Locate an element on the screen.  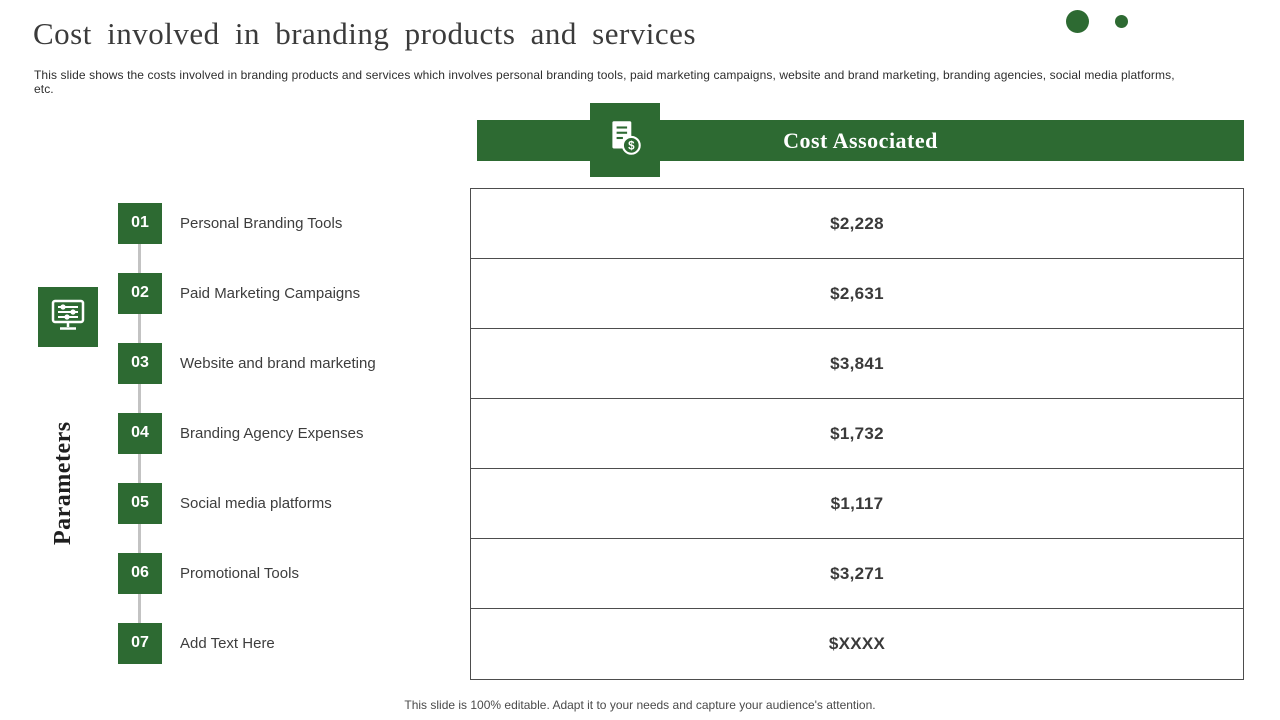
cost-value: $3,271 is located at coordinates (857, 573).